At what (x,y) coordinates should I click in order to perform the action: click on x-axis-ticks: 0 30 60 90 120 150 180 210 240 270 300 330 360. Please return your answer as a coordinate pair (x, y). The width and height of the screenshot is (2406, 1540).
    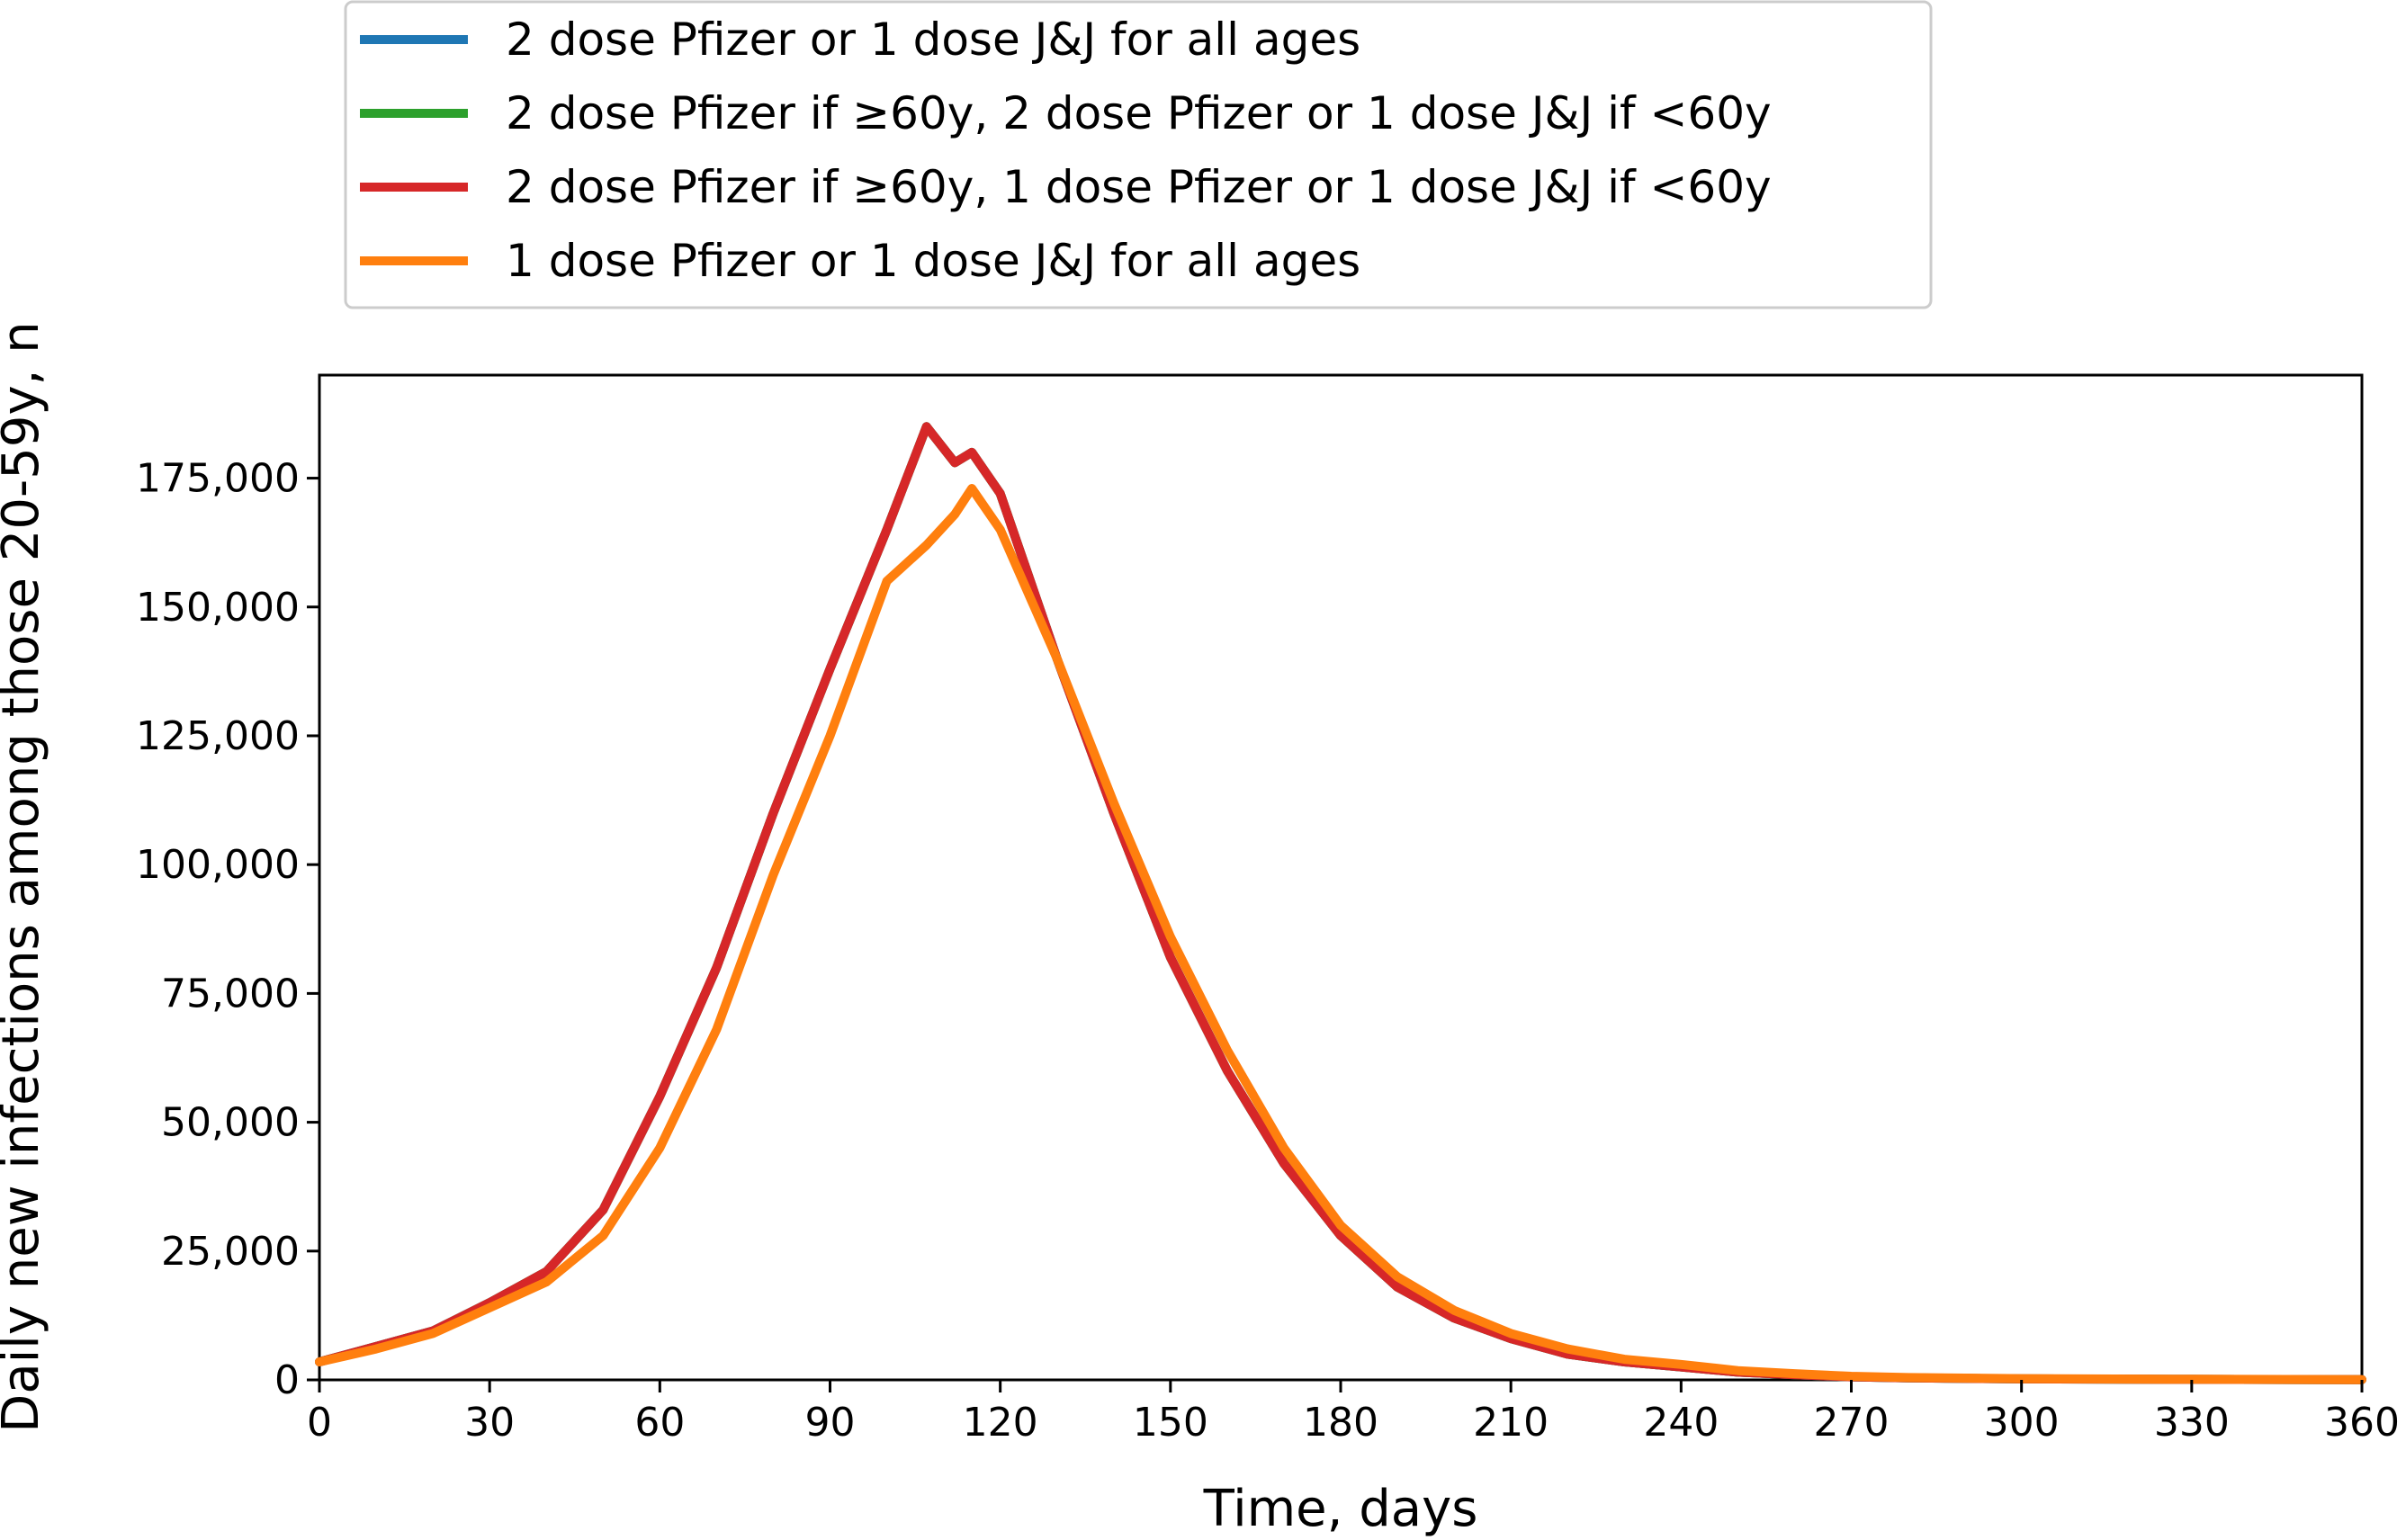
    Looking at the image, I should click on (1353, 1413).